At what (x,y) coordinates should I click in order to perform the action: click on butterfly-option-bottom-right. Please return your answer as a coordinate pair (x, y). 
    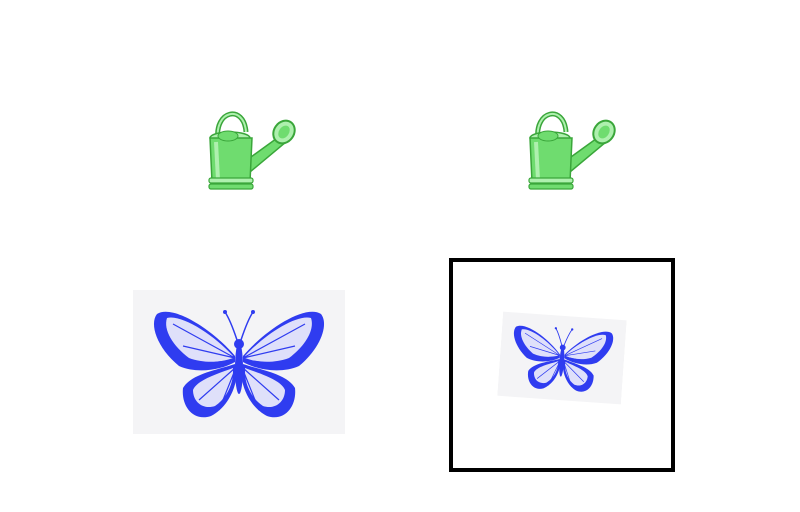
    Looking at the image, I should click on (562, 358).